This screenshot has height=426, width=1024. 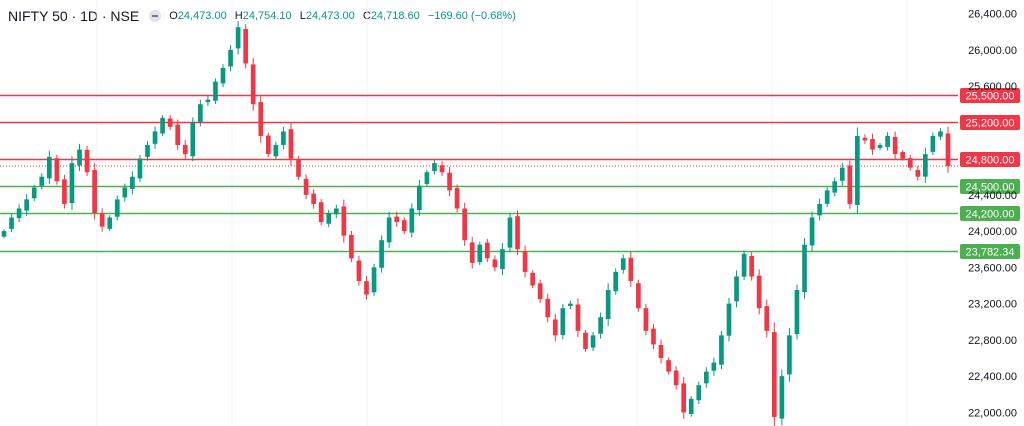 I want to click on symbol-title: NIFTY 50 · 1D · NSE, so click(x=74, y=16).